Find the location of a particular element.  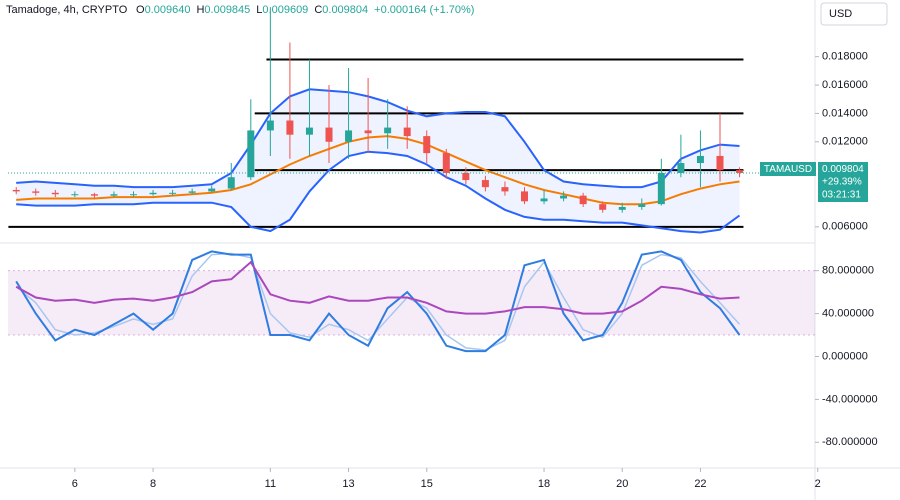

x-tick-label: 15 is located at coordinates (427, 484).